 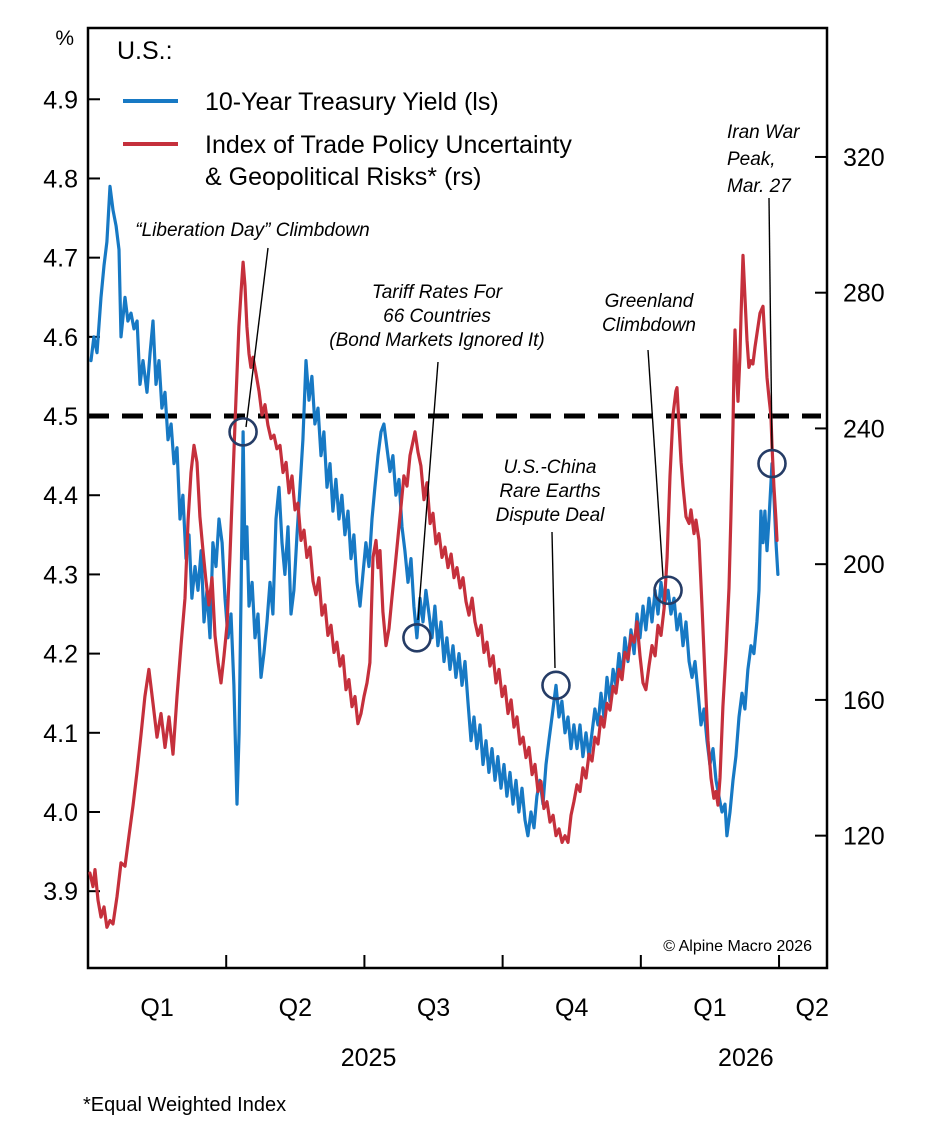 I want to click on right-axis-tick-label: 200, so click(x=864, y=565).